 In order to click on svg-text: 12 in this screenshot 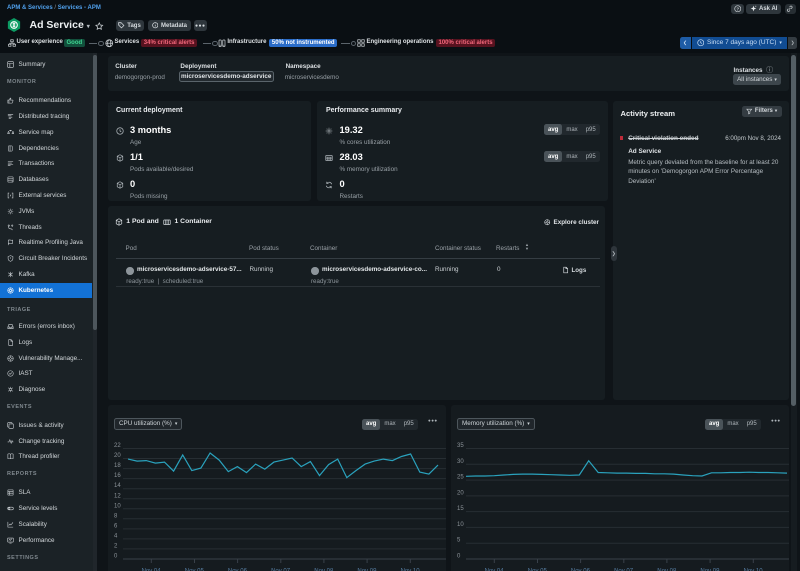, I will do `click(117, 496)`.